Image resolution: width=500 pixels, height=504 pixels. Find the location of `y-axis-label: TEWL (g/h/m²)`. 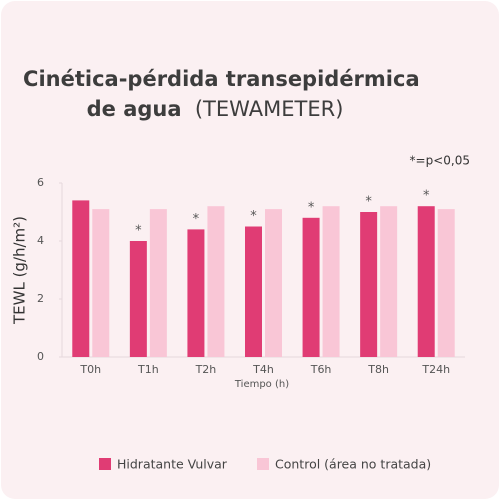

y-axis-label: TEWL (g/h/m²) is located at coordinates (20, 270).